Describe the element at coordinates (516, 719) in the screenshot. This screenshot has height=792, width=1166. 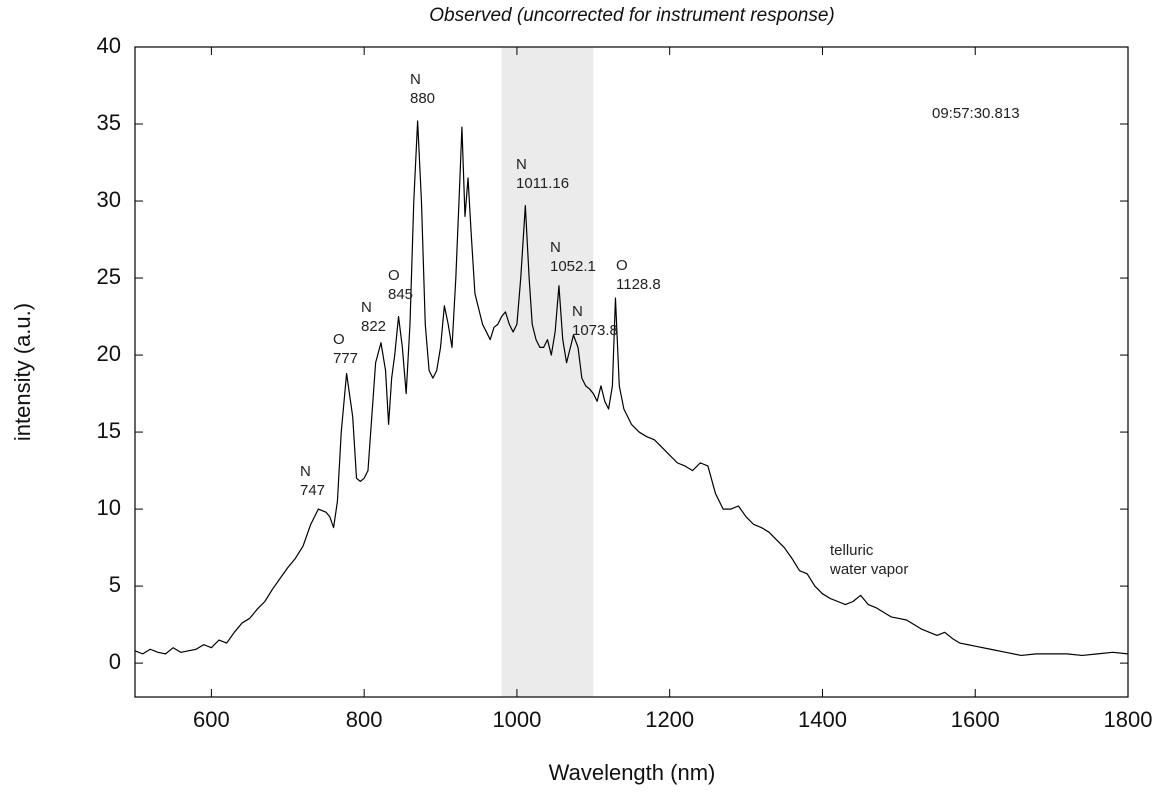
I see `x-tick-label: 1000` at that location.